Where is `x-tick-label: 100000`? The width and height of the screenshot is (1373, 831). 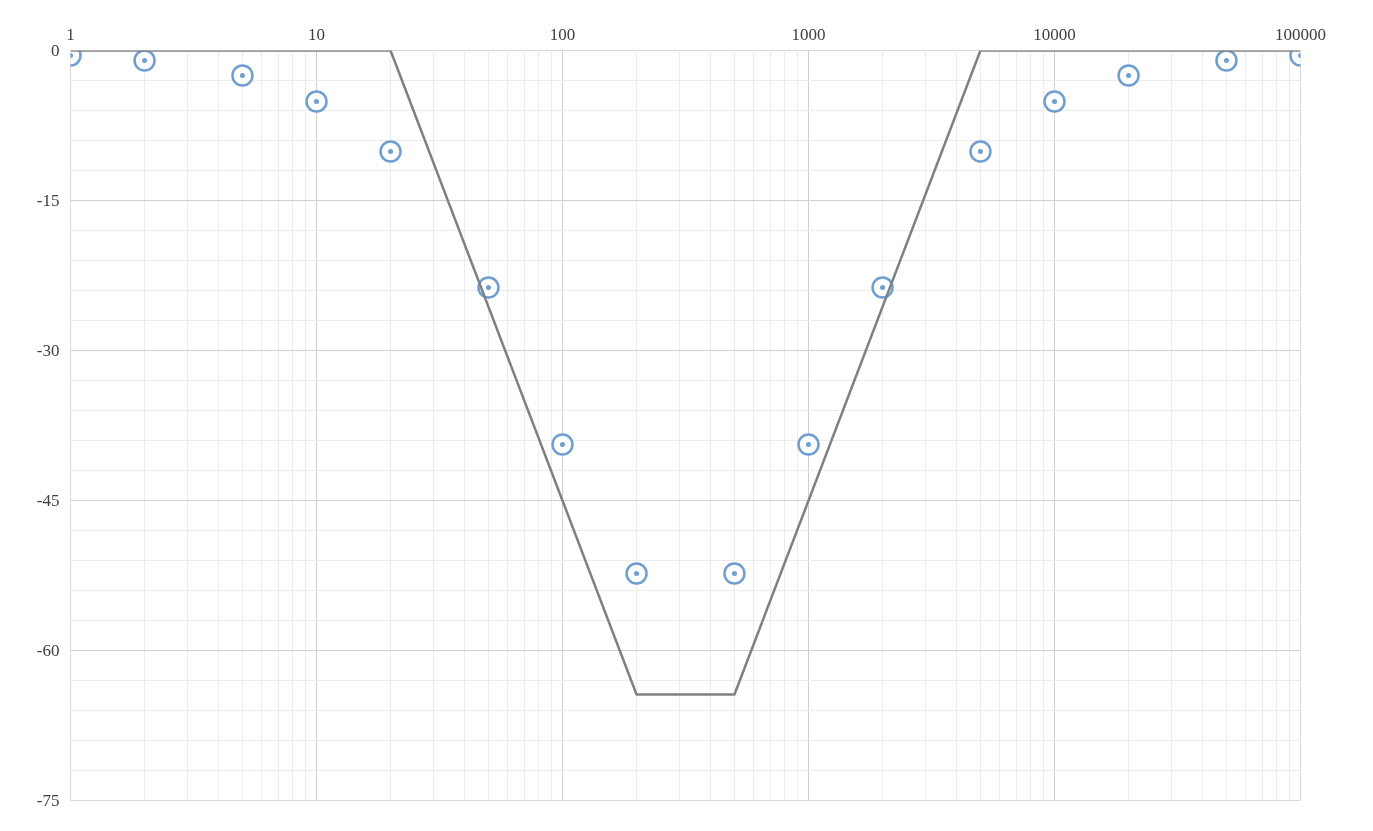
x-tick-label: 100000 is located at coordinates (1300, 34).